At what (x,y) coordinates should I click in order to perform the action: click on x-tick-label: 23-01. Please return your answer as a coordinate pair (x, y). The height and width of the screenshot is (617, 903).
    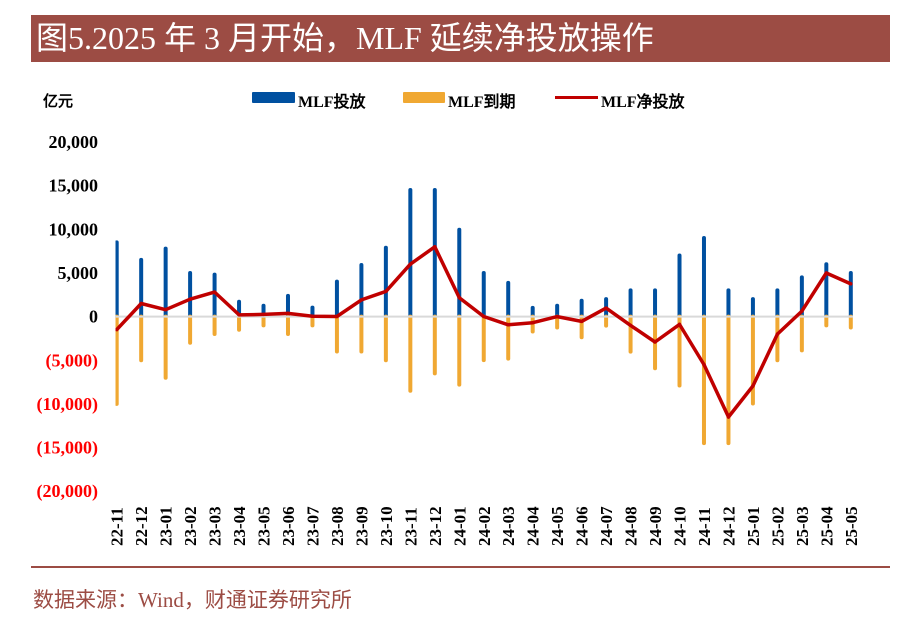
    Looking at the image, I should click on (166, 526).